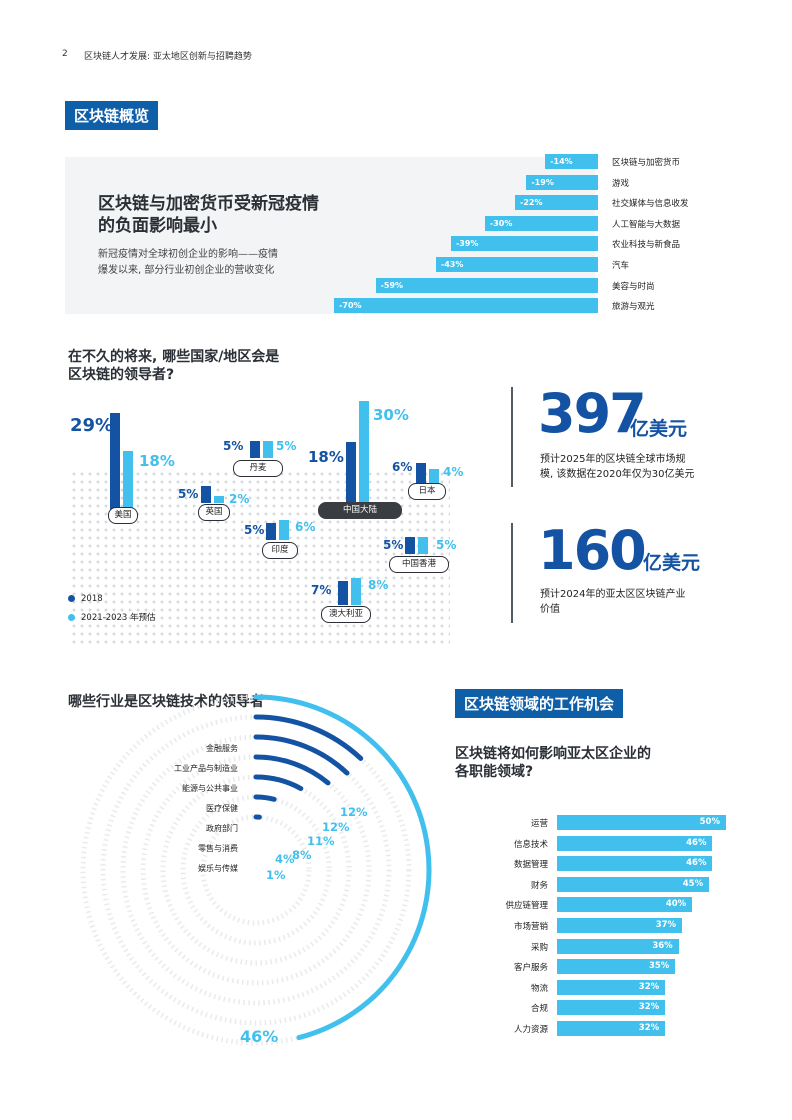 This screenshot has width=792, height=1120. What do you see at coordinates (260, 557) in the screenshot?
I see `world-map-dots` at bounding box center [260, 557].